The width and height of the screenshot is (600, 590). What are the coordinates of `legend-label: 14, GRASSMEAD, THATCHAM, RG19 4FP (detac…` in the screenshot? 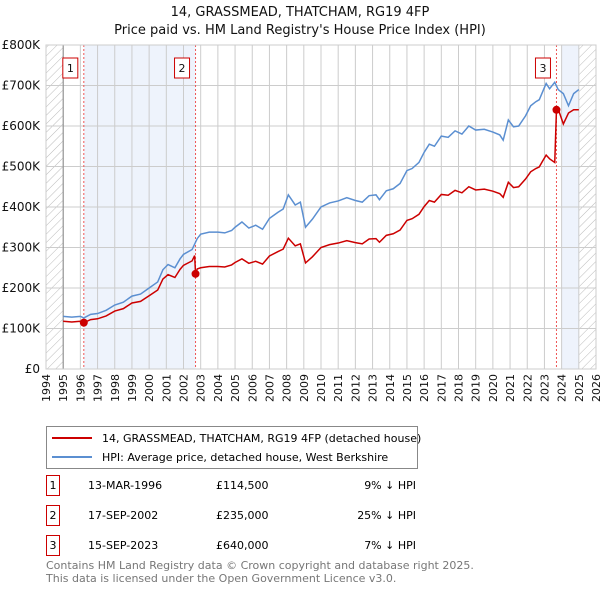 It's located at (262, 438).